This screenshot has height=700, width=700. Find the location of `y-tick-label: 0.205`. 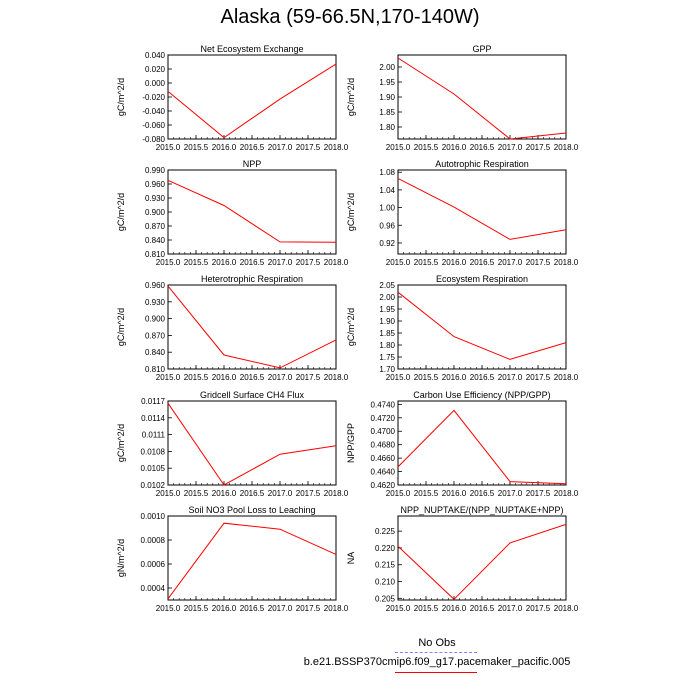

y-tick-label: 0.205 is located at coordinates (385, 598).